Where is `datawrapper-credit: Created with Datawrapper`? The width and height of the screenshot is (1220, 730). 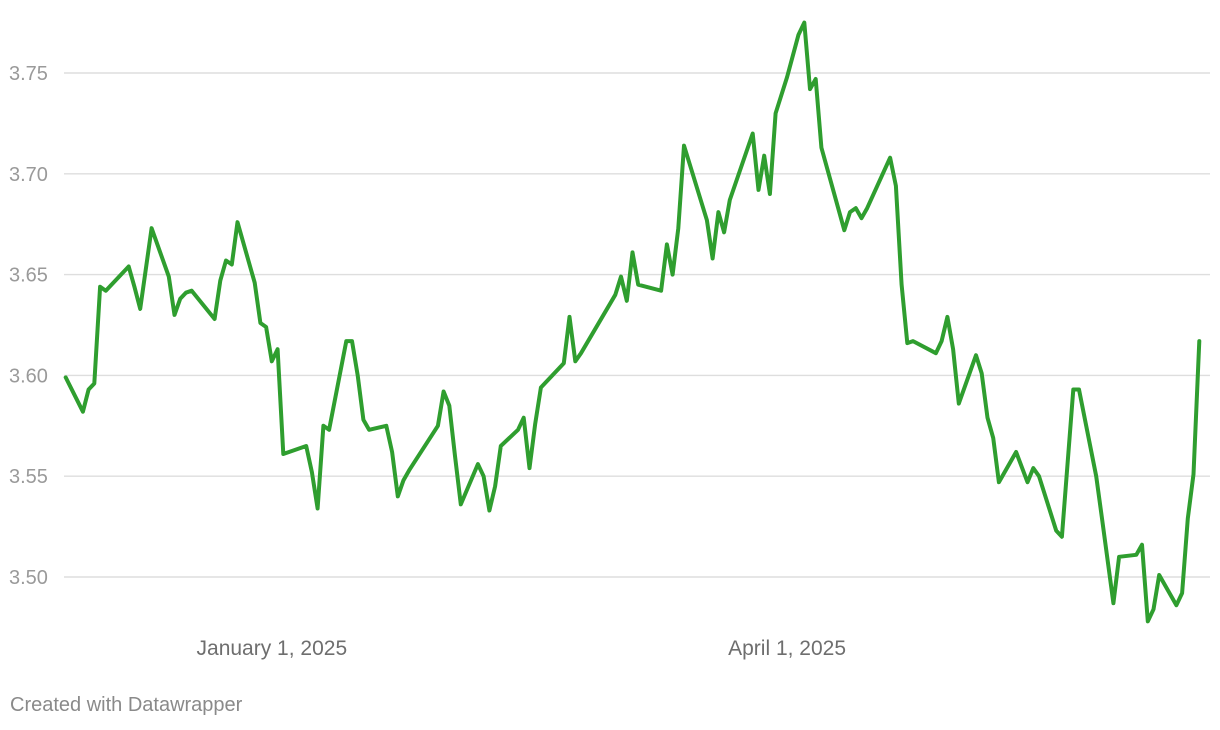
datawrapper-credit: Created with Datawrapper is located at coordinates (126, 705).